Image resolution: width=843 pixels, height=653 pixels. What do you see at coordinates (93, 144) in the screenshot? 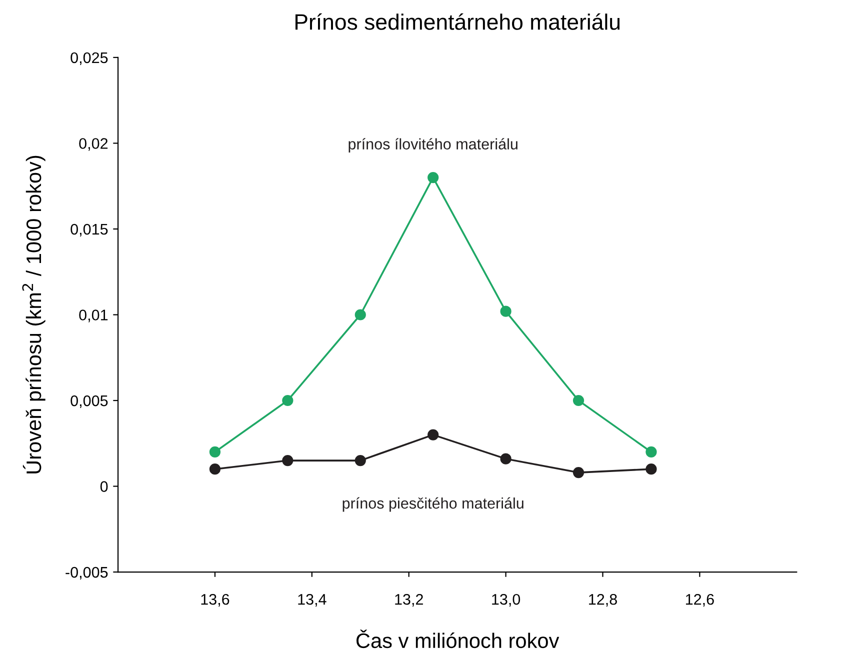
I see `y-tick-label: 0,02` at bounding box center [93, 144].